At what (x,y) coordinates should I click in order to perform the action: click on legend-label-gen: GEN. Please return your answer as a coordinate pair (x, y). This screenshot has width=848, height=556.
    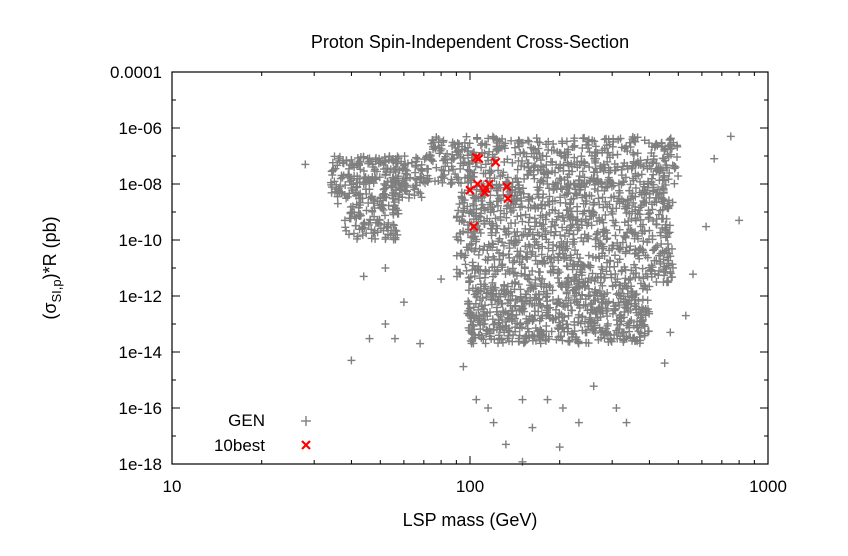
    Looking at the image, I should click on (246, 420).